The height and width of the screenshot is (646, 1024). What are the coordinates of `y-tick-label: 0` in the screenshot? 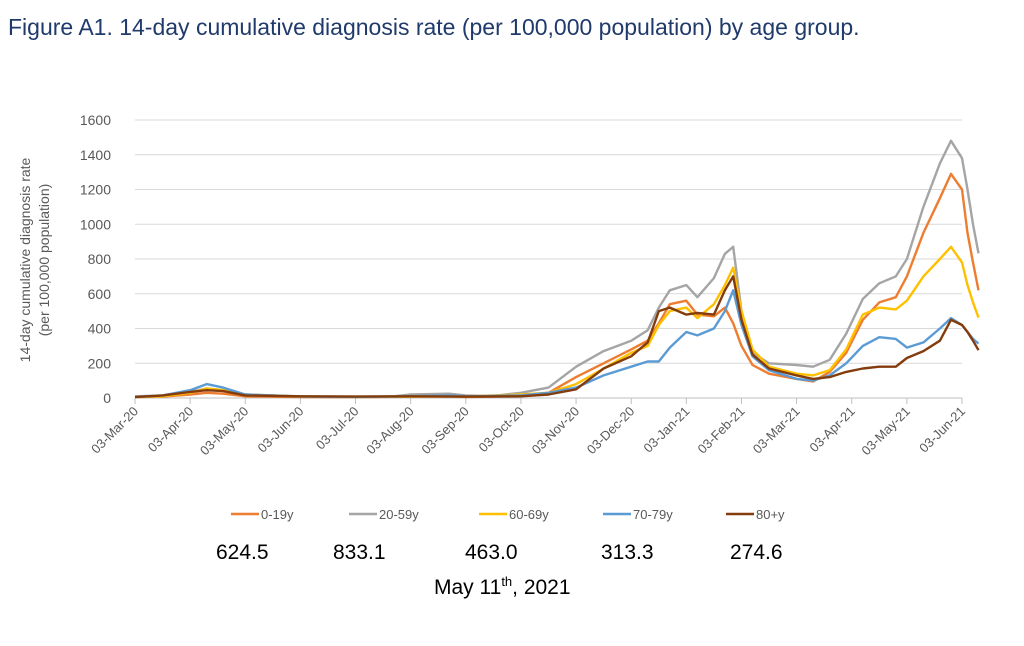 It's located at (107, 398).